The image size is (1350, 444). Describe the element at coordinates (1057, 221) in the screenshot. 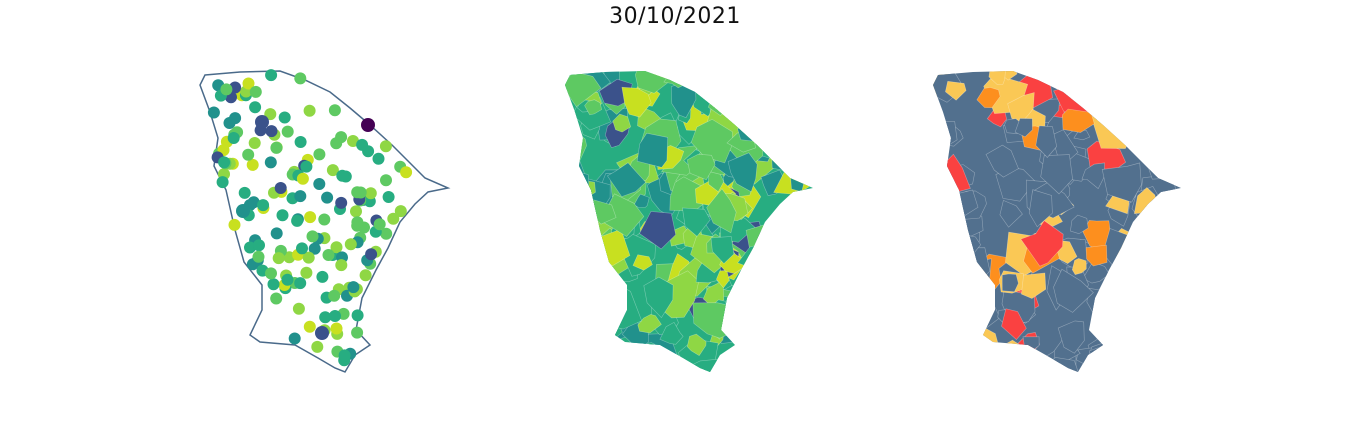

I see `risk-category-map` at that location.